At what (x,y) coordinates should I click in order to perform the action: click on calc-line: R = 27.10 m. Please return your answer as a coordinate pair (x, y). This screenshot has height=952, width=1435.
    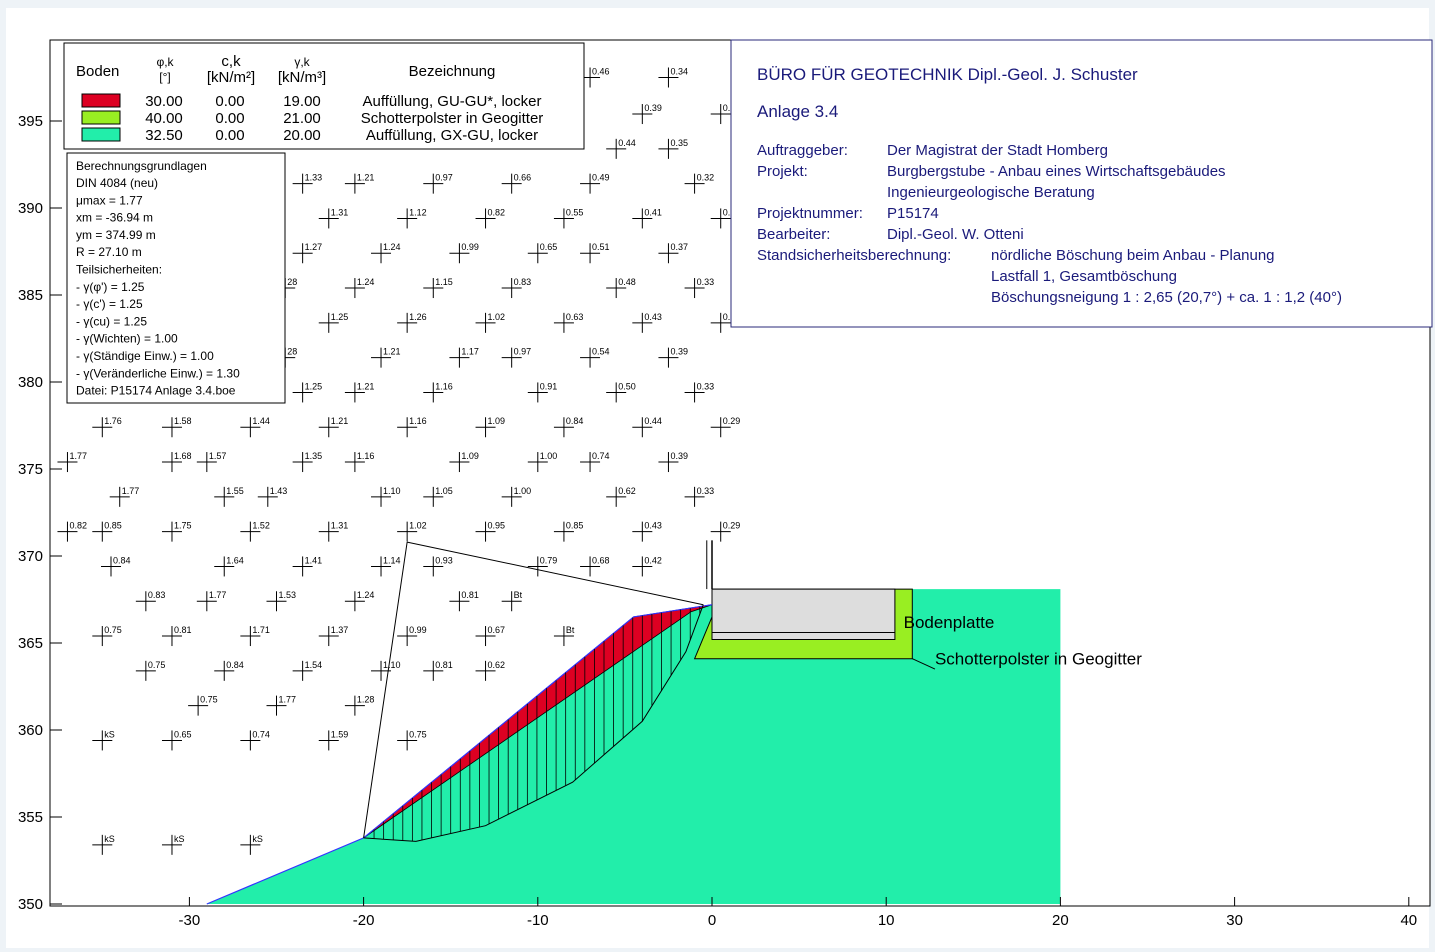
    Looking at the image, I should click on (109, 252).